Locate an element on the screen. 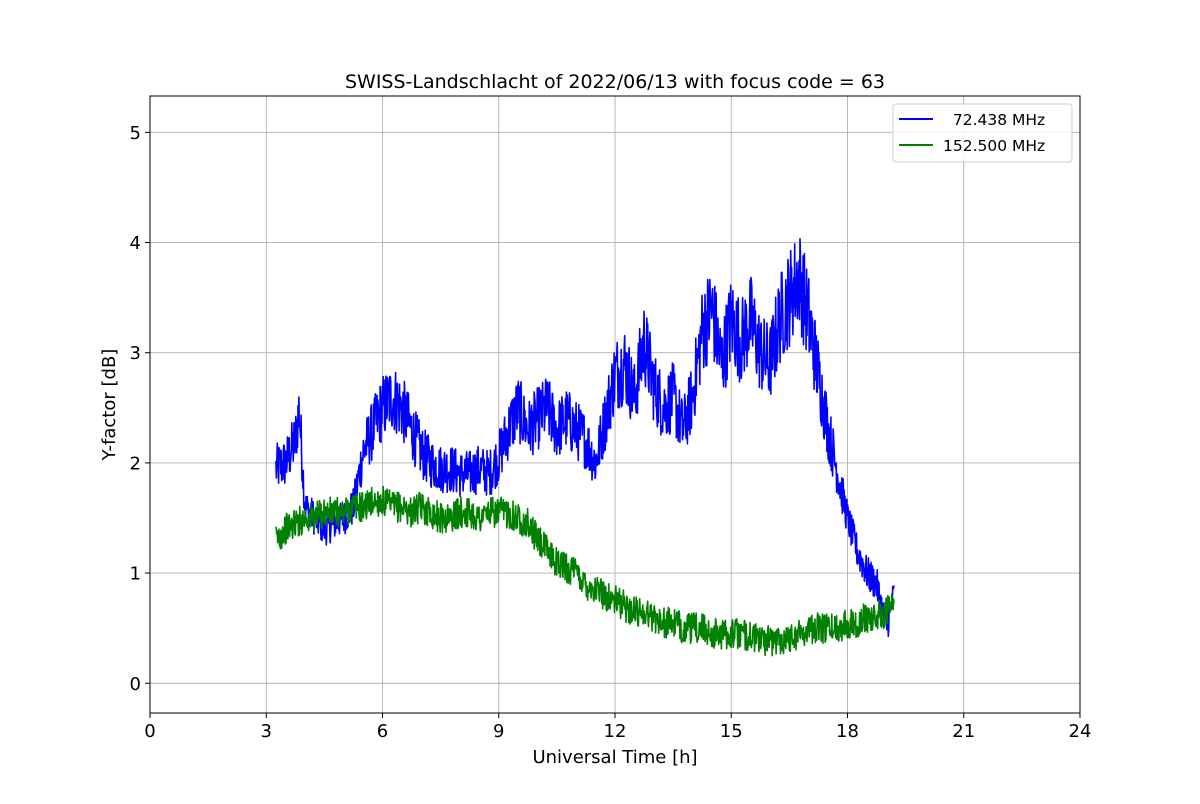  y-axis-label: Y-factor [dB] is located at coordinates (109, 405).